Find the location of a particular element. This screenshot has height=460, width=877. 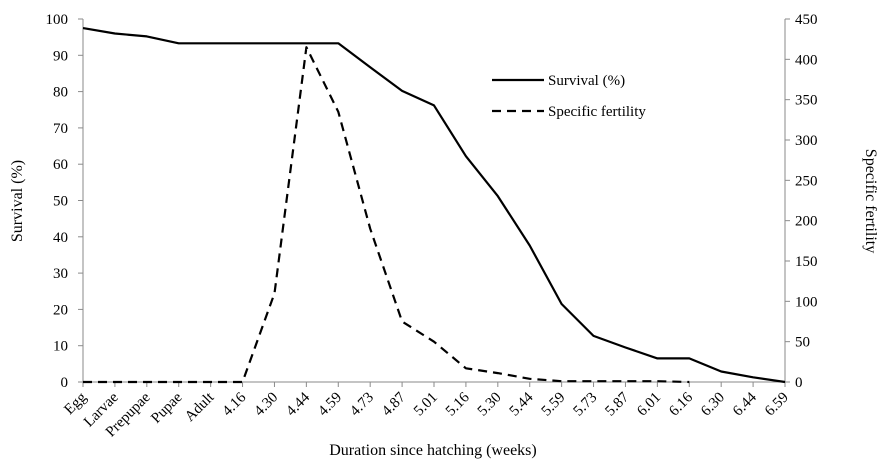

y2-tick-label: 250 is located at coordinates (806, 181).